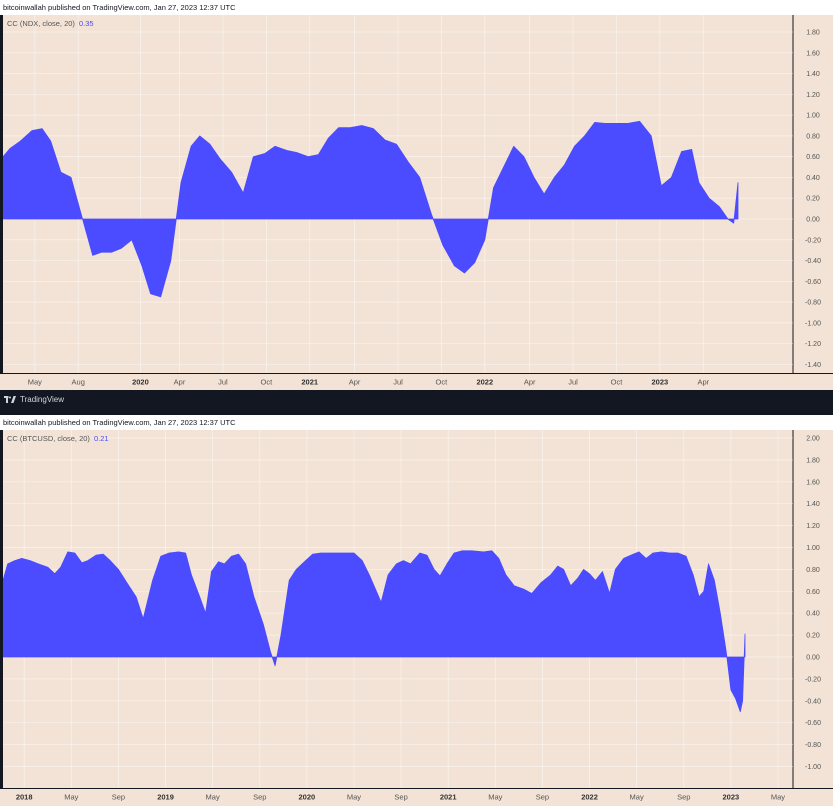 The height and width of the screenshot is (806, 833). Describe the element at coordinates (86, 23) in the screenshot. I see `legend-value: 0.35` at that location.